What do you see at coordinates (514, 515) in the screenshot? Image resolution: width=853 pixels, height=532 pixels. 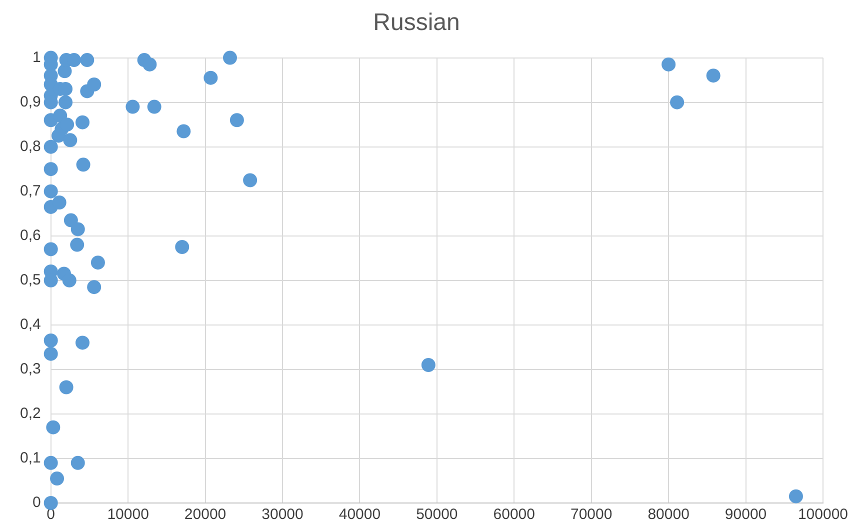 I see `x-tick-label: 60000` at bounding box center [514, 515].